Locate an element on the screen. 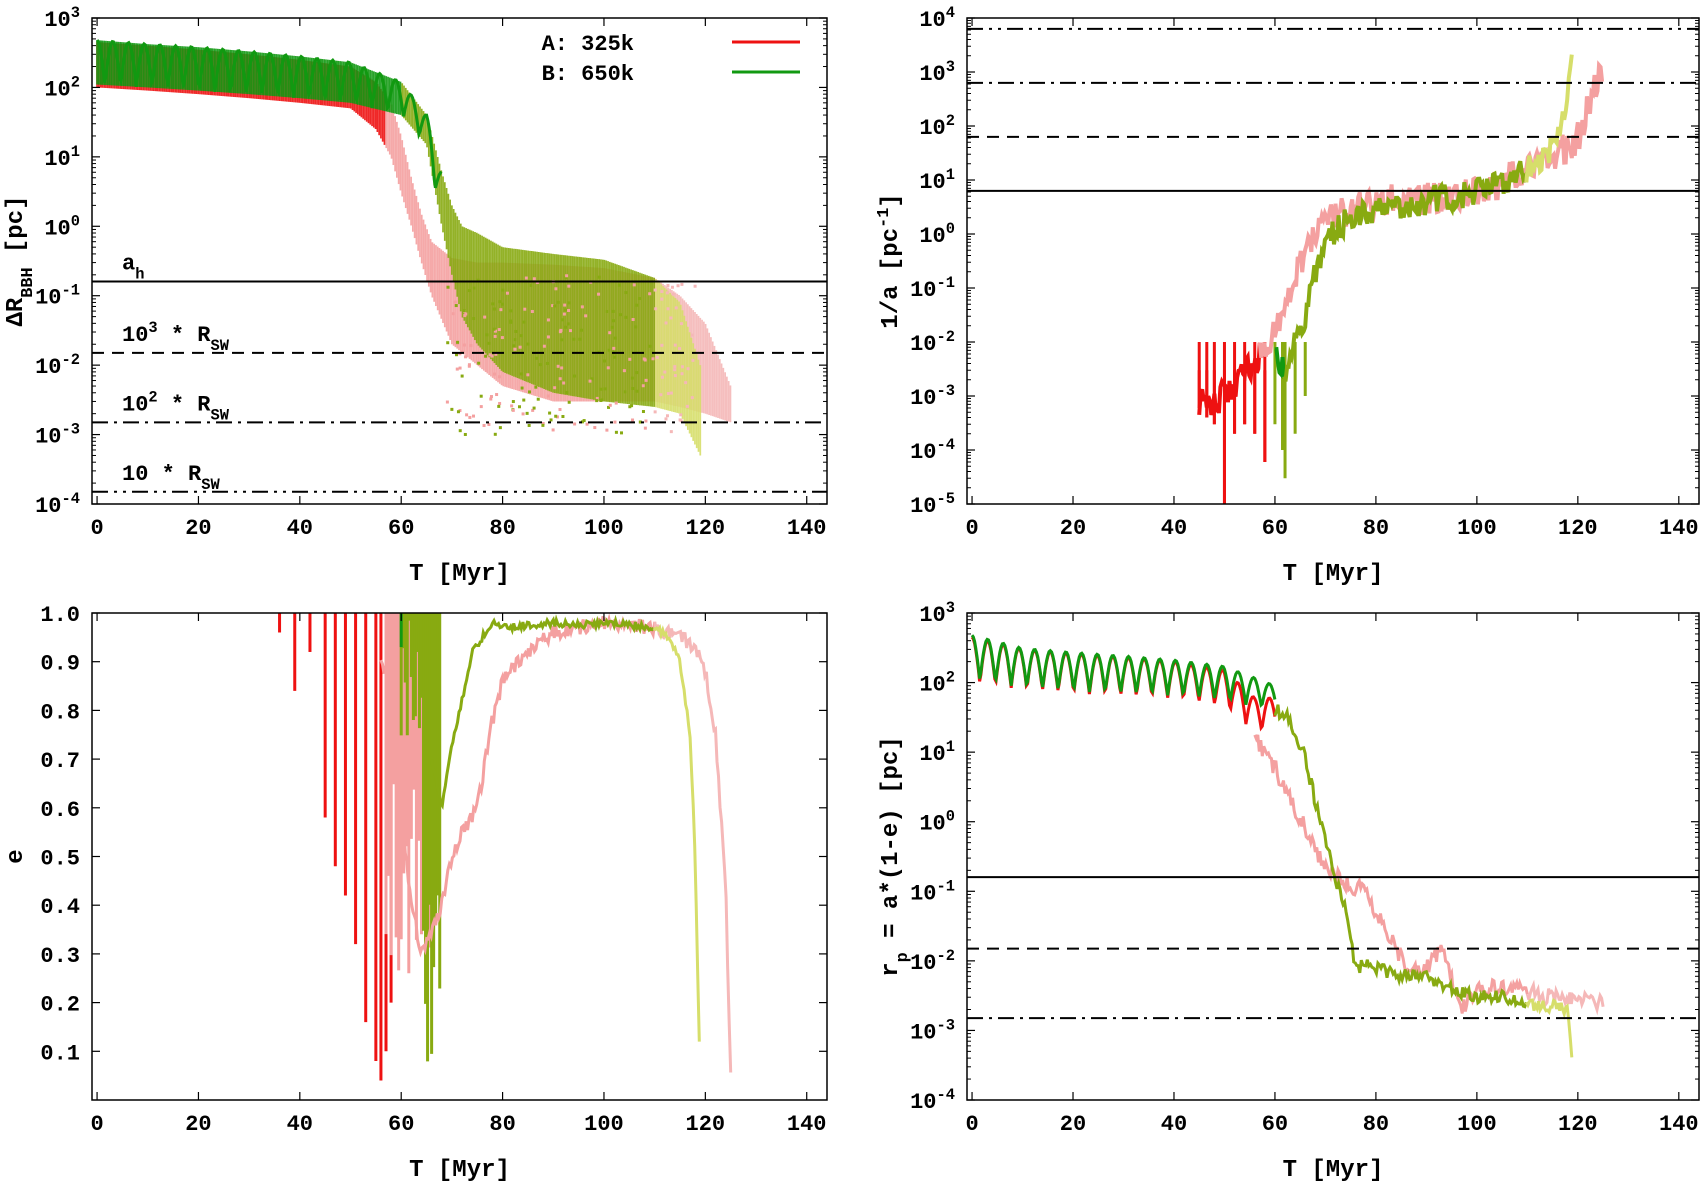 This screenshot has height=1189, width=1703. x-tick-label: 140 is located at coordinates (1679, 1124).